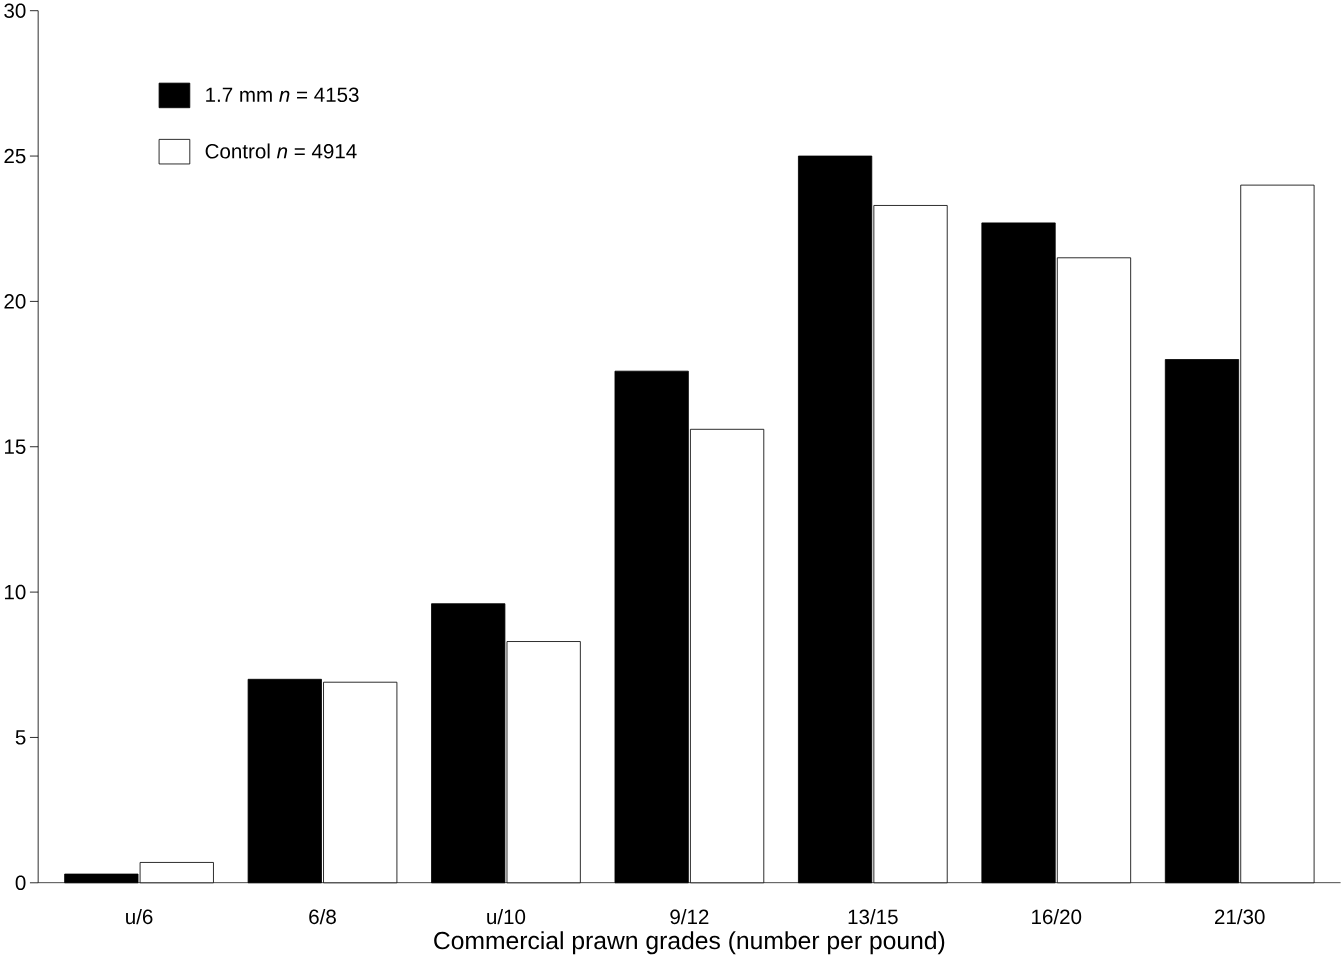 The width and height of the screenshot is (1341, 958). What do you see at coordinates (689, 917) in the screenshot?
I see `x-tick-label: 9/12` at bounding box center [689, 917].